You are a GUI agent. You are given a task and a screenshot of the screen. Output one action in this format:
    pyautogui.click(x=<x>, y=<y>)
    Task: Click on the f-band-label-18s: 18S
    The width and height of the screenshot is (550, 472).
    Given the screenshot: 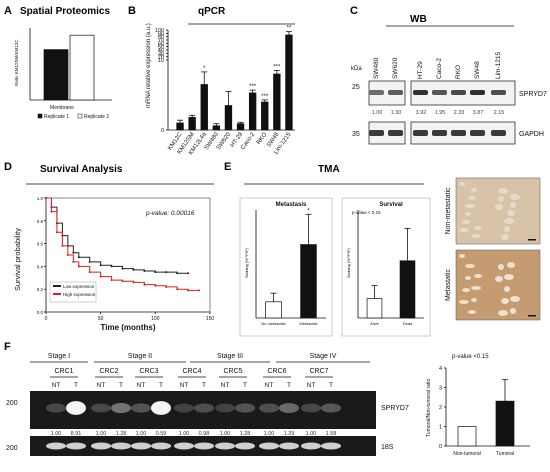 What is the action you would take?
    pyautogui.click(x=387, y=447)
    